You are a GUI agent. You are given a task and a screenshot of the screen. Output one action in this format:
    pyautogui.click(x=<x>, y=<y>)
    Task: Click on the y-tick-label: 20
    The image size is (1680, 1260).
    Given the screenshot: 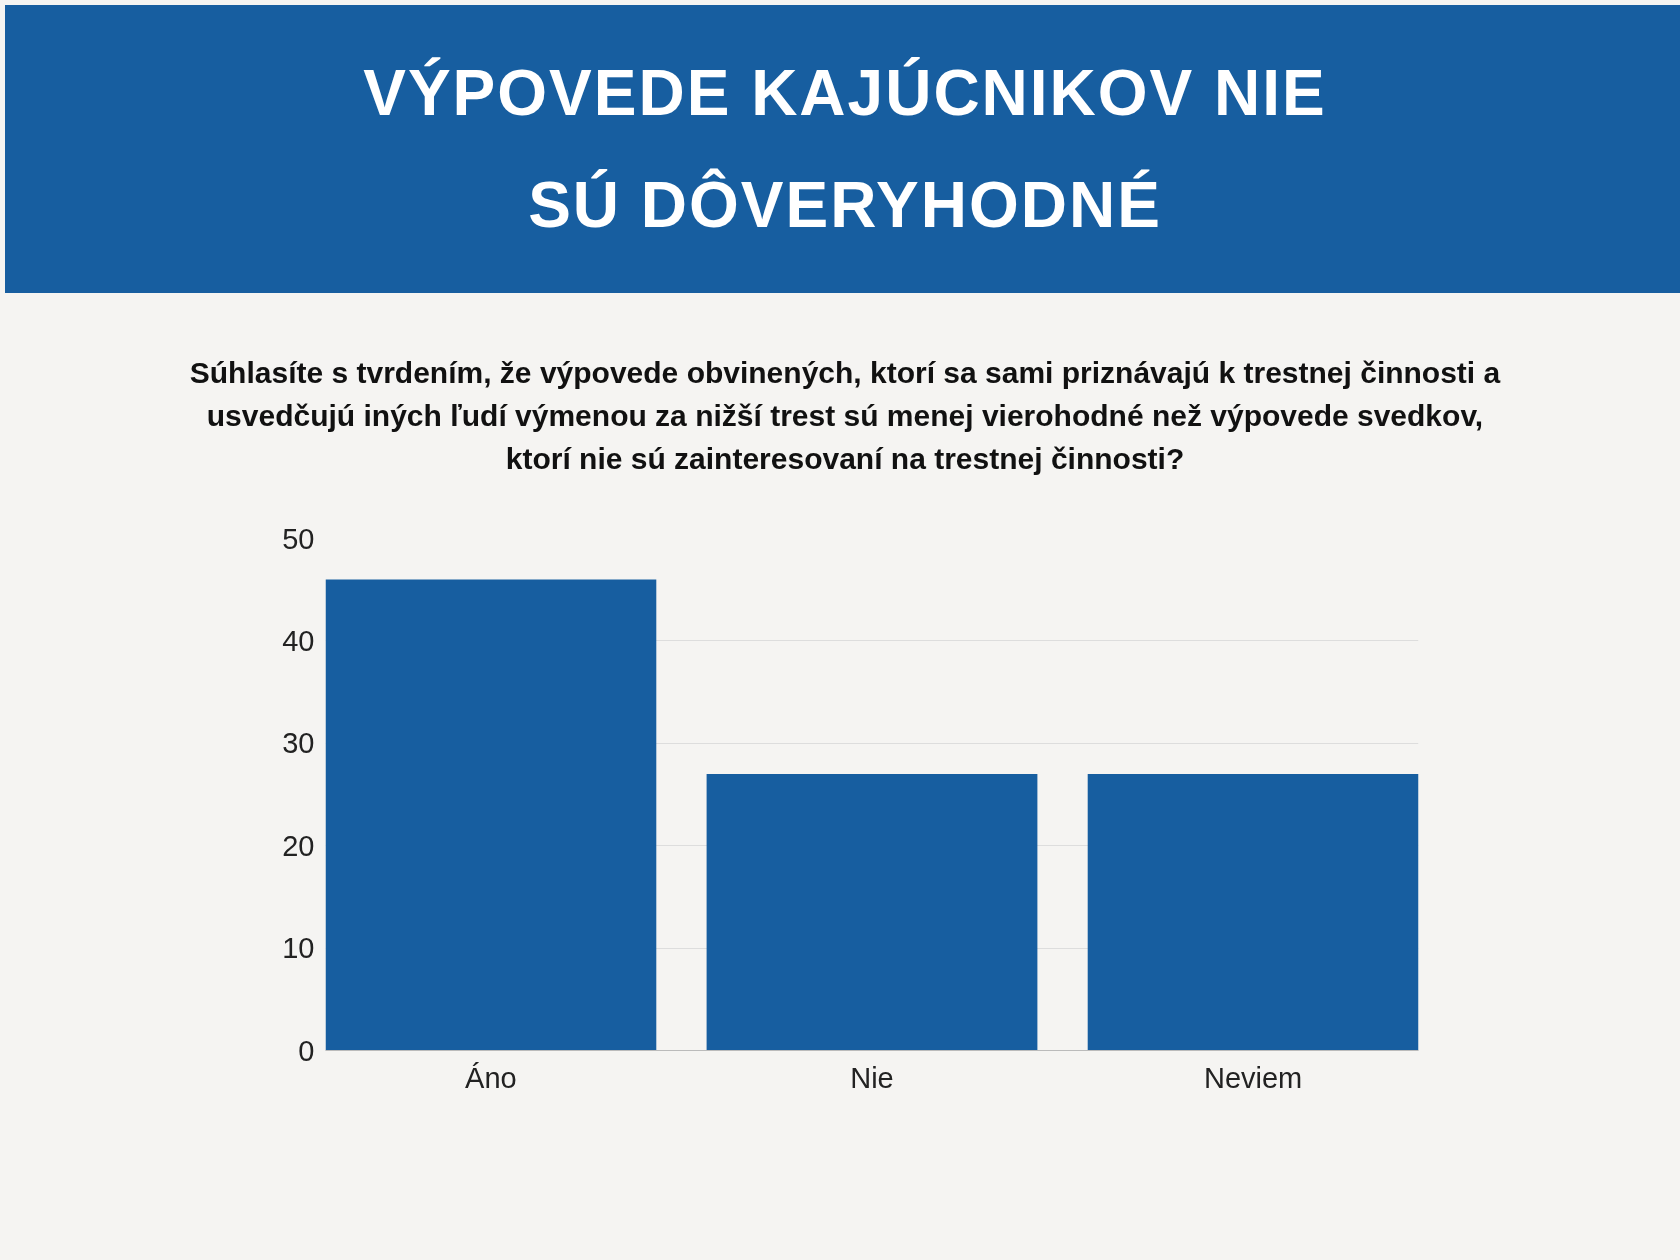 What is the action you would take?
    pyautogui.click(x=298, y=845)
    